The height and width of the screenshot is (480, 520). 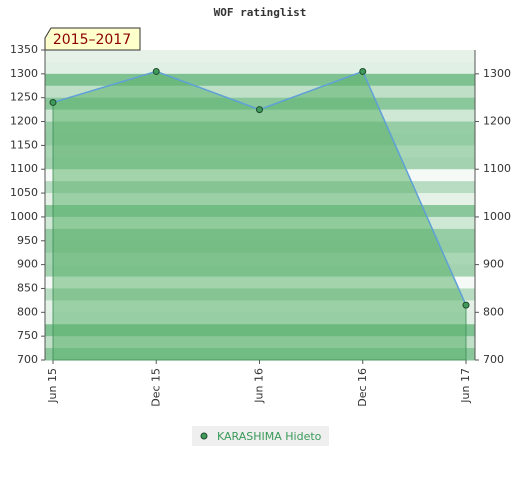 What do you see at coordinates (260, 12) in the screenshot?
I see `chart-title: WOF ratinglist` at bounding box center [260, 12].